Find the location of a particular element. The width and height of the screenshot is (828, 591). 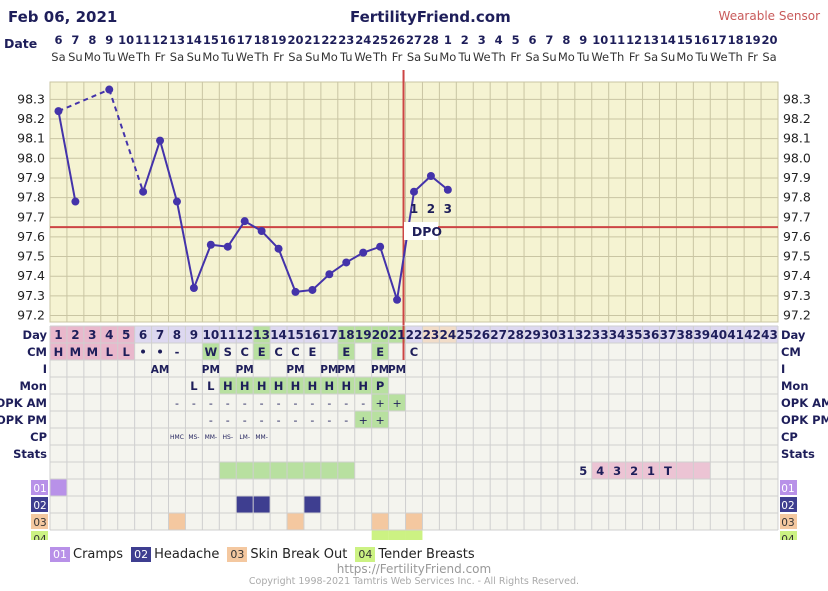

y-tick-label-right: 97.6 is located at coordinates (797, 236).